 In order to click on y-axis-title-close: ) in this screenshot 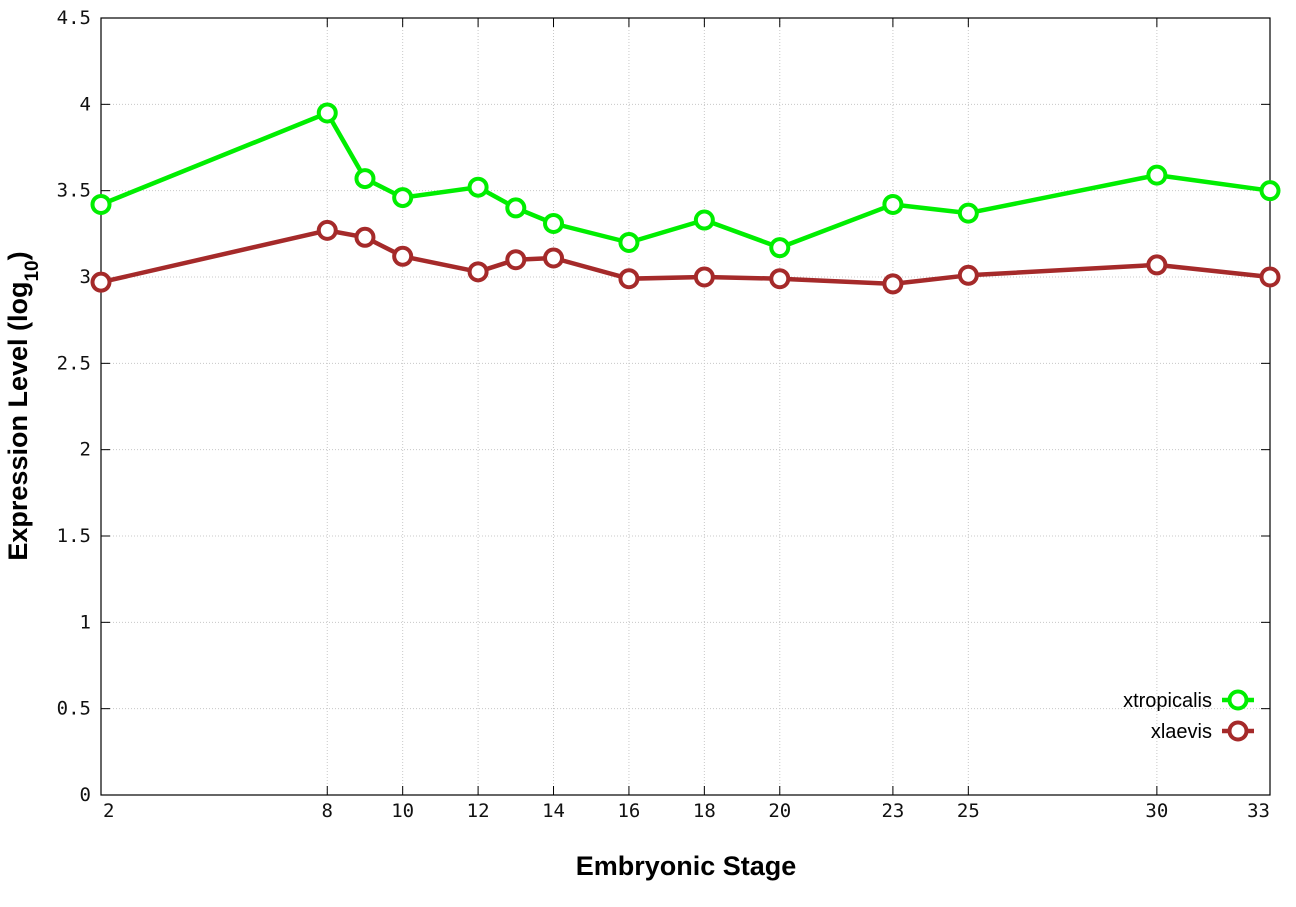, I will do `click(18, 255)`.